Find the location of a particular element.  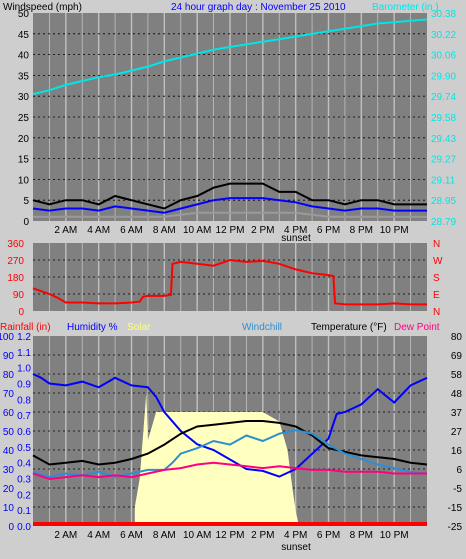

axis-tick-label: W is located at coordinates (438, 261).